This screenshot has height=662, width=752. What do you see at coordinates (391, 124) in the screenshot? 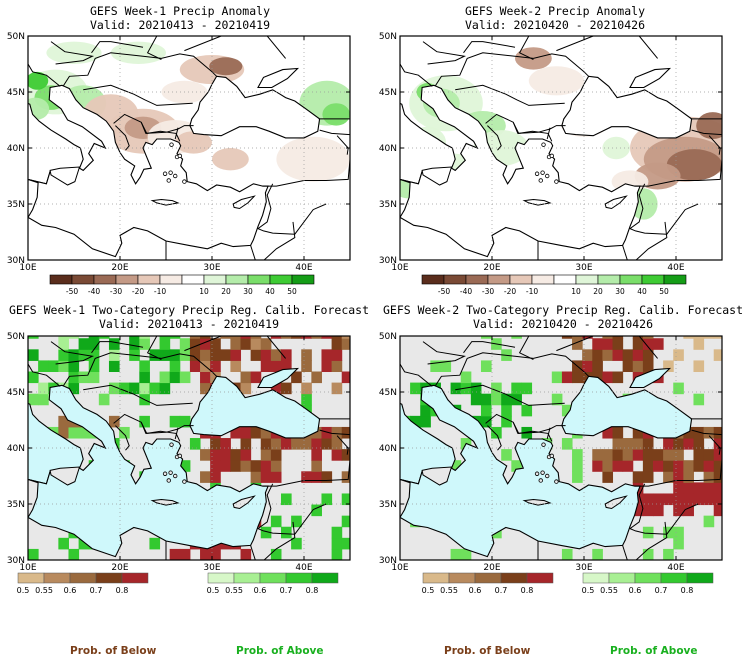
I see `island` at bounding box center [391, 124].